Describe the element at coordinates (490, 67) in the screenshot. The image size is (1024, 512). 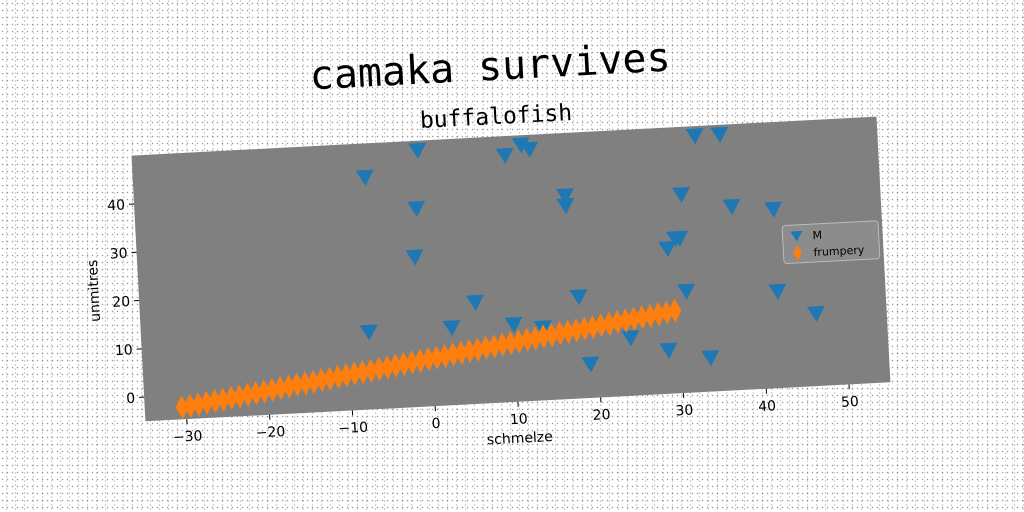
I see `chart-title: camaka survives` at that location.